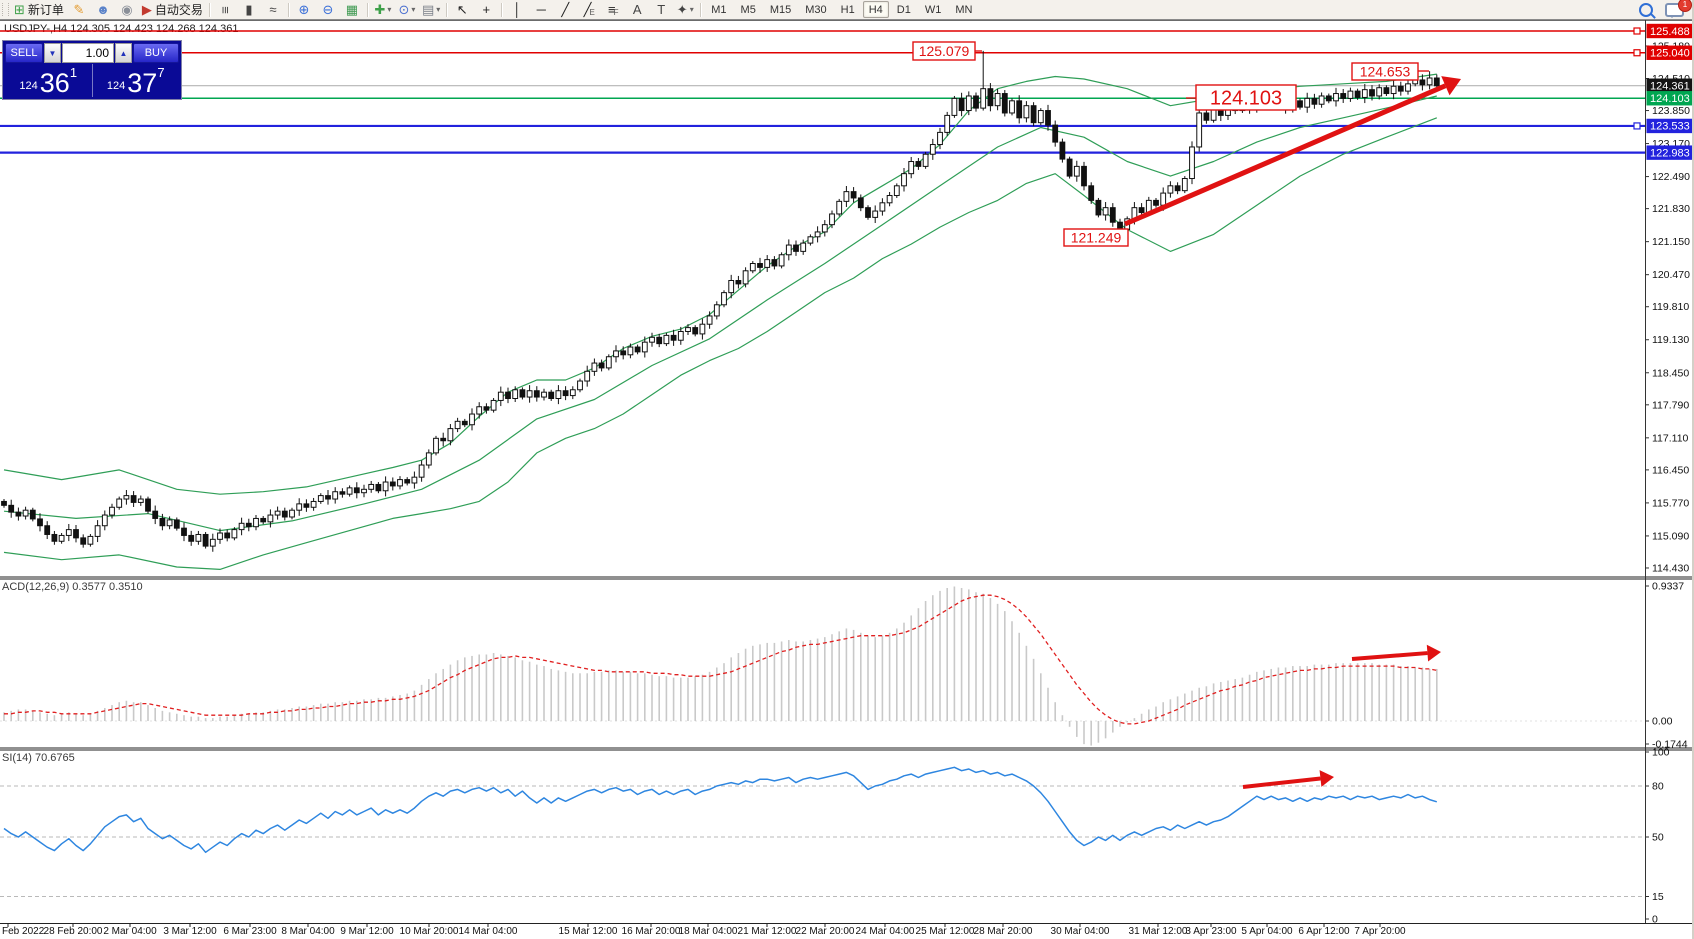 The image size is (1694, 939). Describe the element at coordinates (127, 10) in the screenshot. I see `sound-button: ◉` at that location.